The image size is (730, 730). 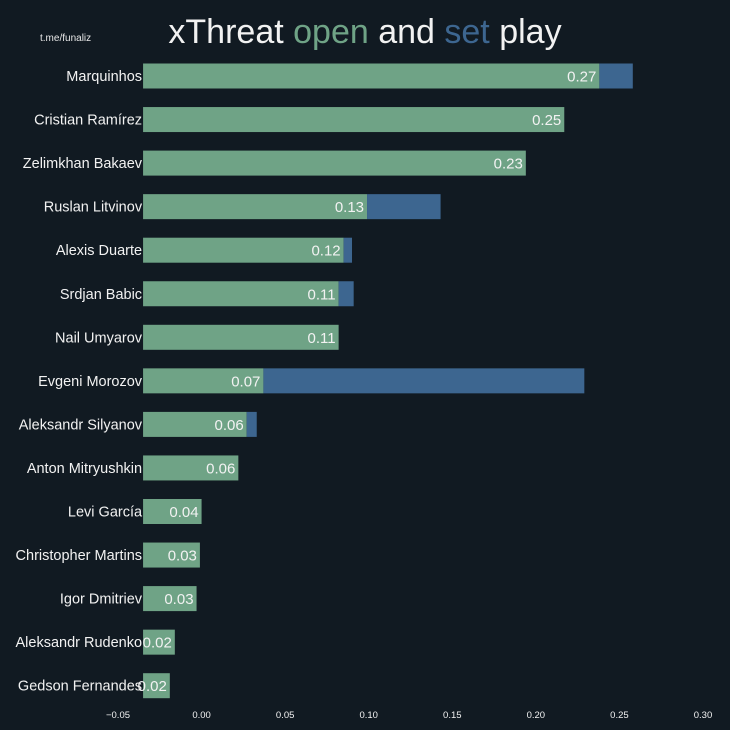 I want to click on bar-value-label-13: 0.02, so click(x=157, y=643).